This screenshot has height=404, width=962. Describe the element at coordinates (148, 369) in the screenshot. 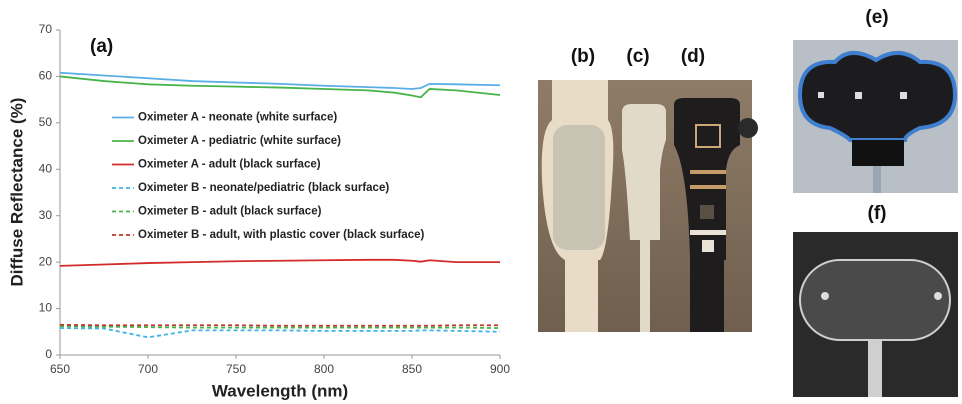

I see `x-tick-label: 700` at that location.